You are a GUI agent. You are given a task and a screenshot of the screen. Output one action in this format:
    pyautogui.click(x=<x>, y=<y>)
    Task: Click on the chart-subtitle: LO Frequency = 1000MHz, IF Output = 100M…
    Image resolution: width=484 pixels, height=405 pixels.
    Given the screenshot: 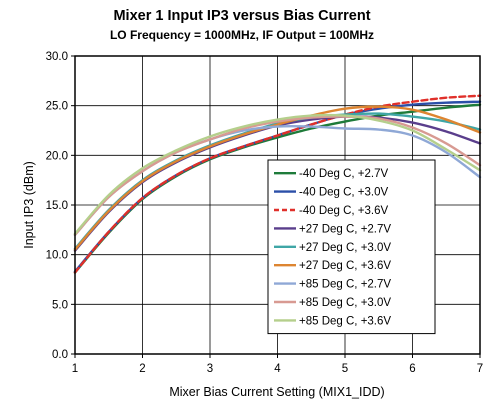 What is the action you would take?
    pyautogui.click(x=242, y=35)
    